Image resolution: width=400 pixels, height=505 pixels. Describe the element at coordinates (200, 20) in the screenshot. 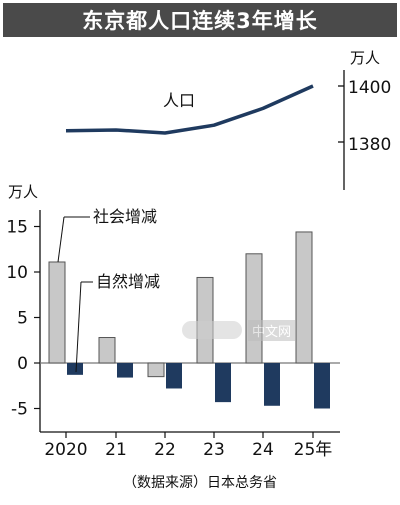

I see `chart-title: 东京都人口连续3年增长` at that location.